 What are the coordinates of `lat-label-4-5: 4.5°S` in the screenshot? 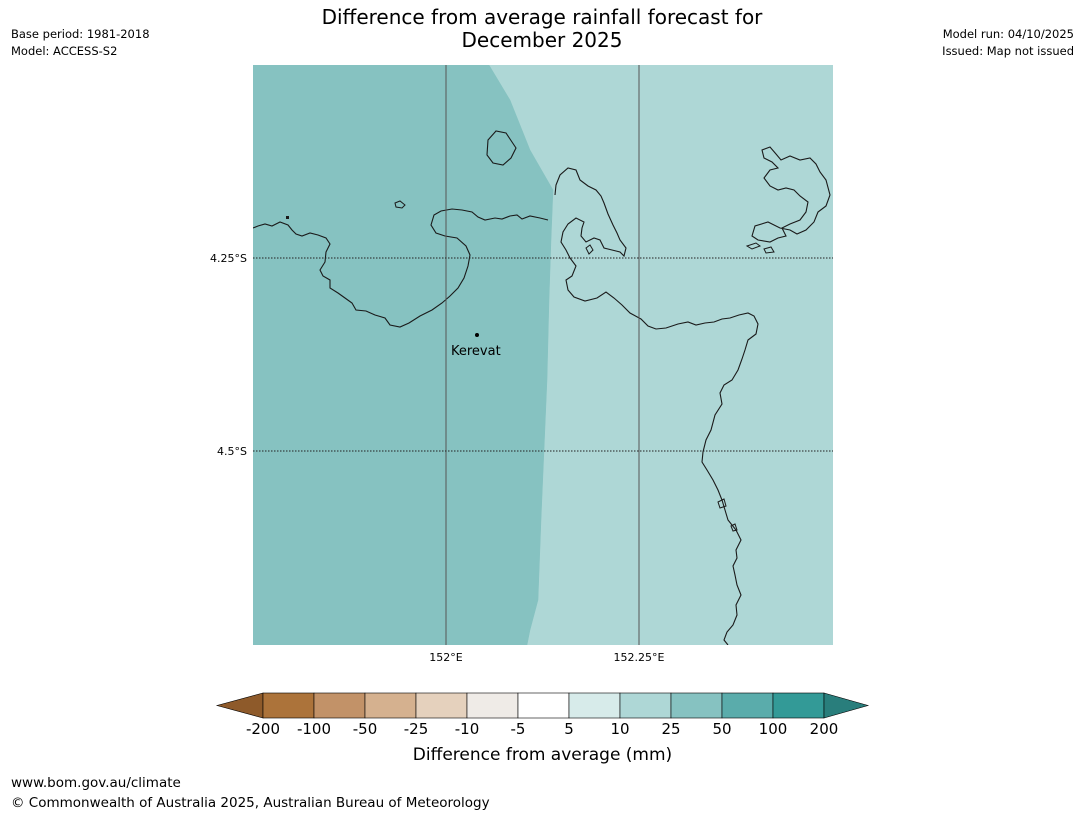 It's located at (232, 451).